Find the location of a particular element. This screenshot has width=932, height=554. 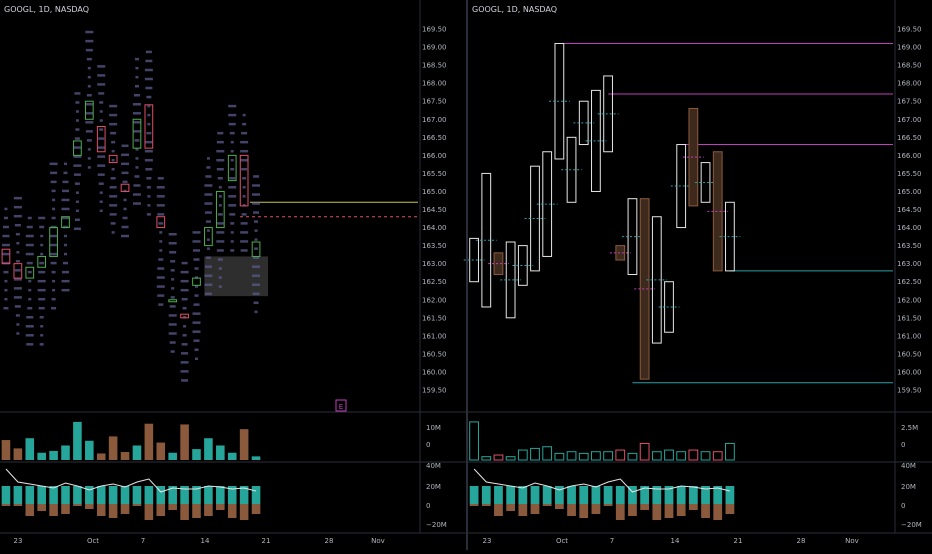

right-price-tick: 162.50 is located at coordinates (909, 282).